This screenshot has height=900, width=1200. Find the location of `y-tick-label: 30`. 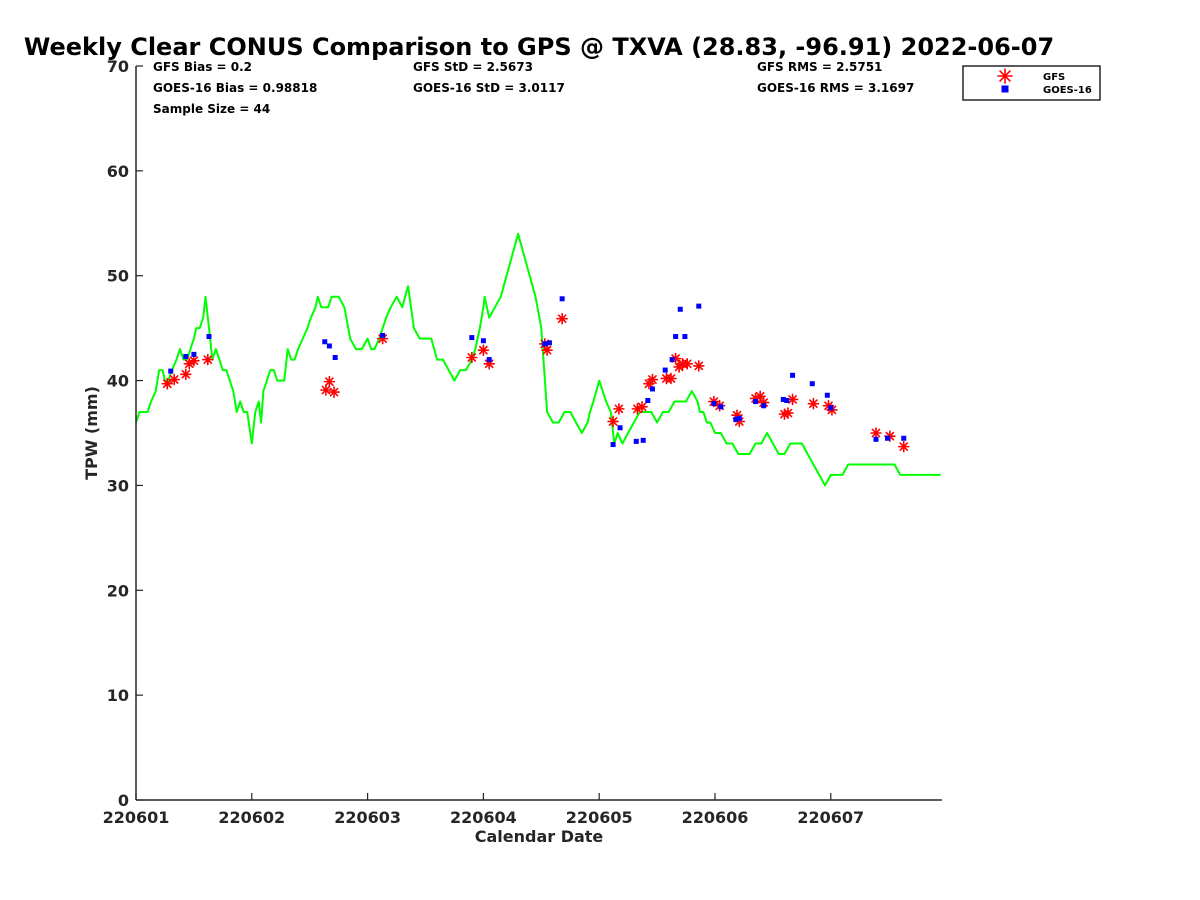

y-tick-label: 30 is located at coordinates (118, 485).